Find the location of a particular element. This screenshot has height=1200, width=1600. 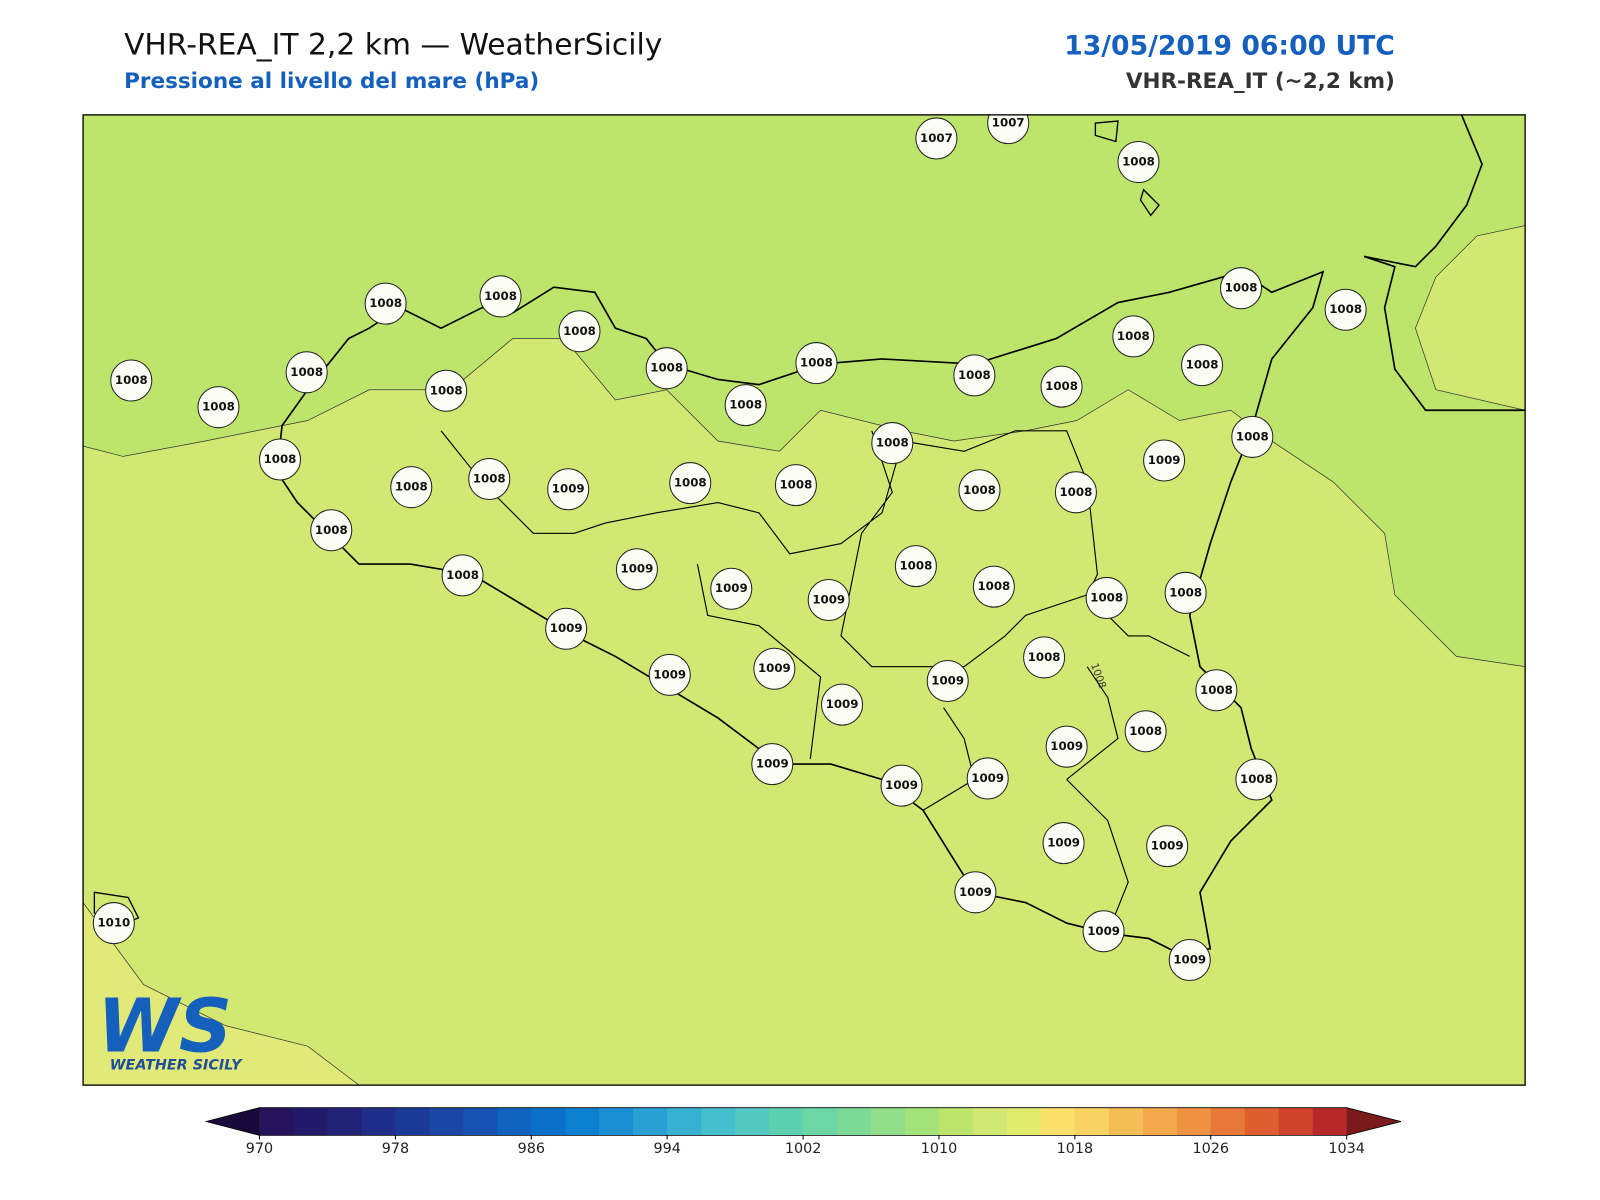

station-value: 1010 is located at coordinates (113, 923).